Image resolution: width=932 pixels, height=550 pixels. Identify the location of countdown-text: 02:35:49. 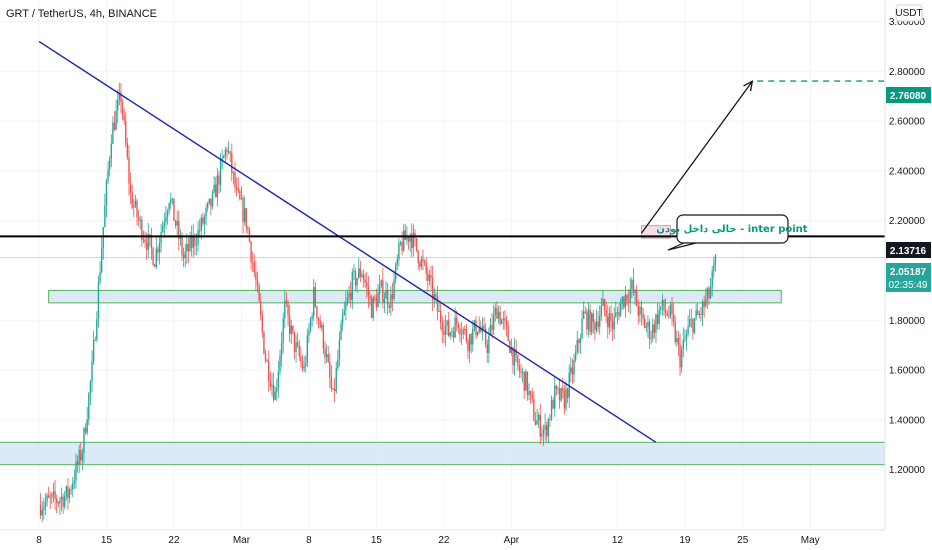
(908, 285).